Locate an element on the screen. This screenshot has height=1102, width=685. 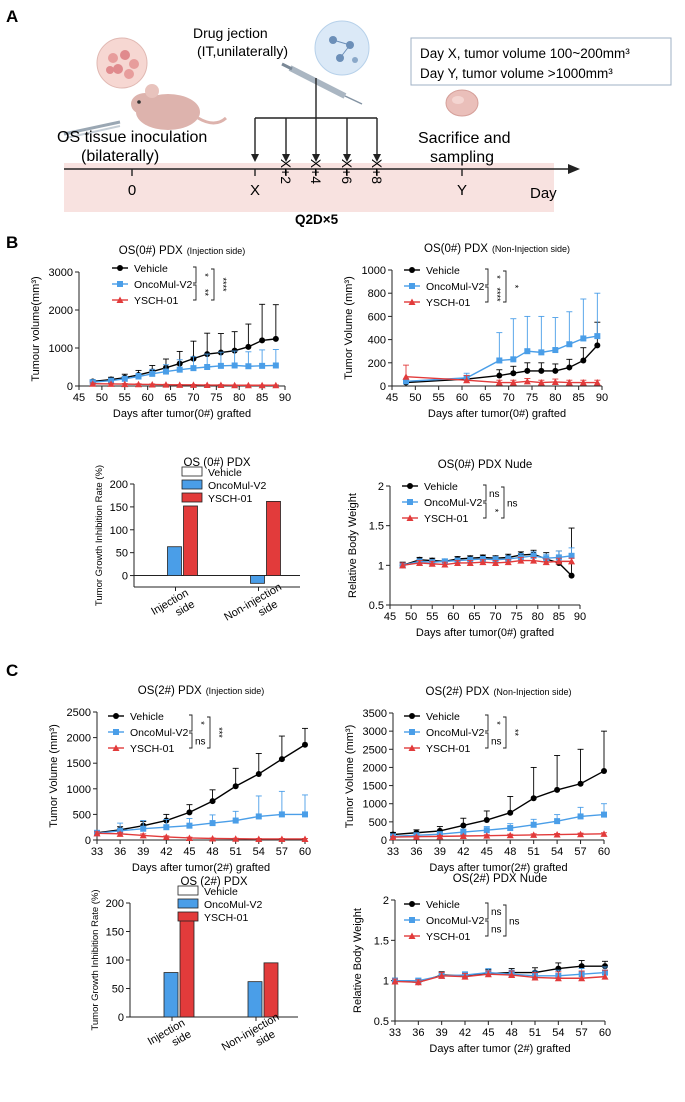
tissue-icon is located at coordinates (122, 63).